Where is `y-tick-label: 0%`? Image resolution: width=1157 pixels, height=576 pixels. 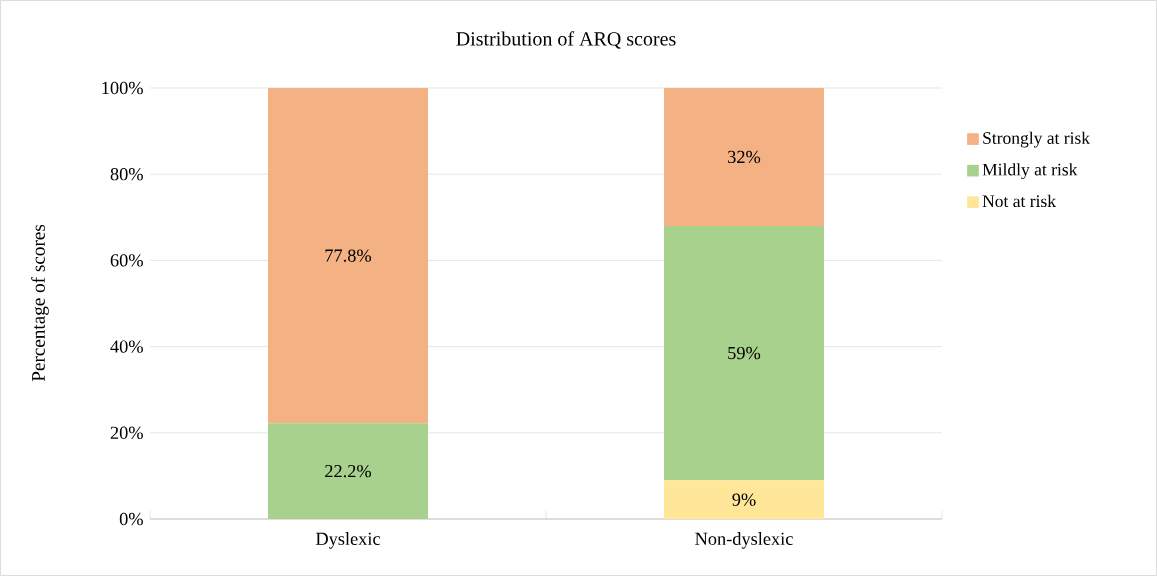 y-tick-label: 0% is located at coordinates (131, 519).